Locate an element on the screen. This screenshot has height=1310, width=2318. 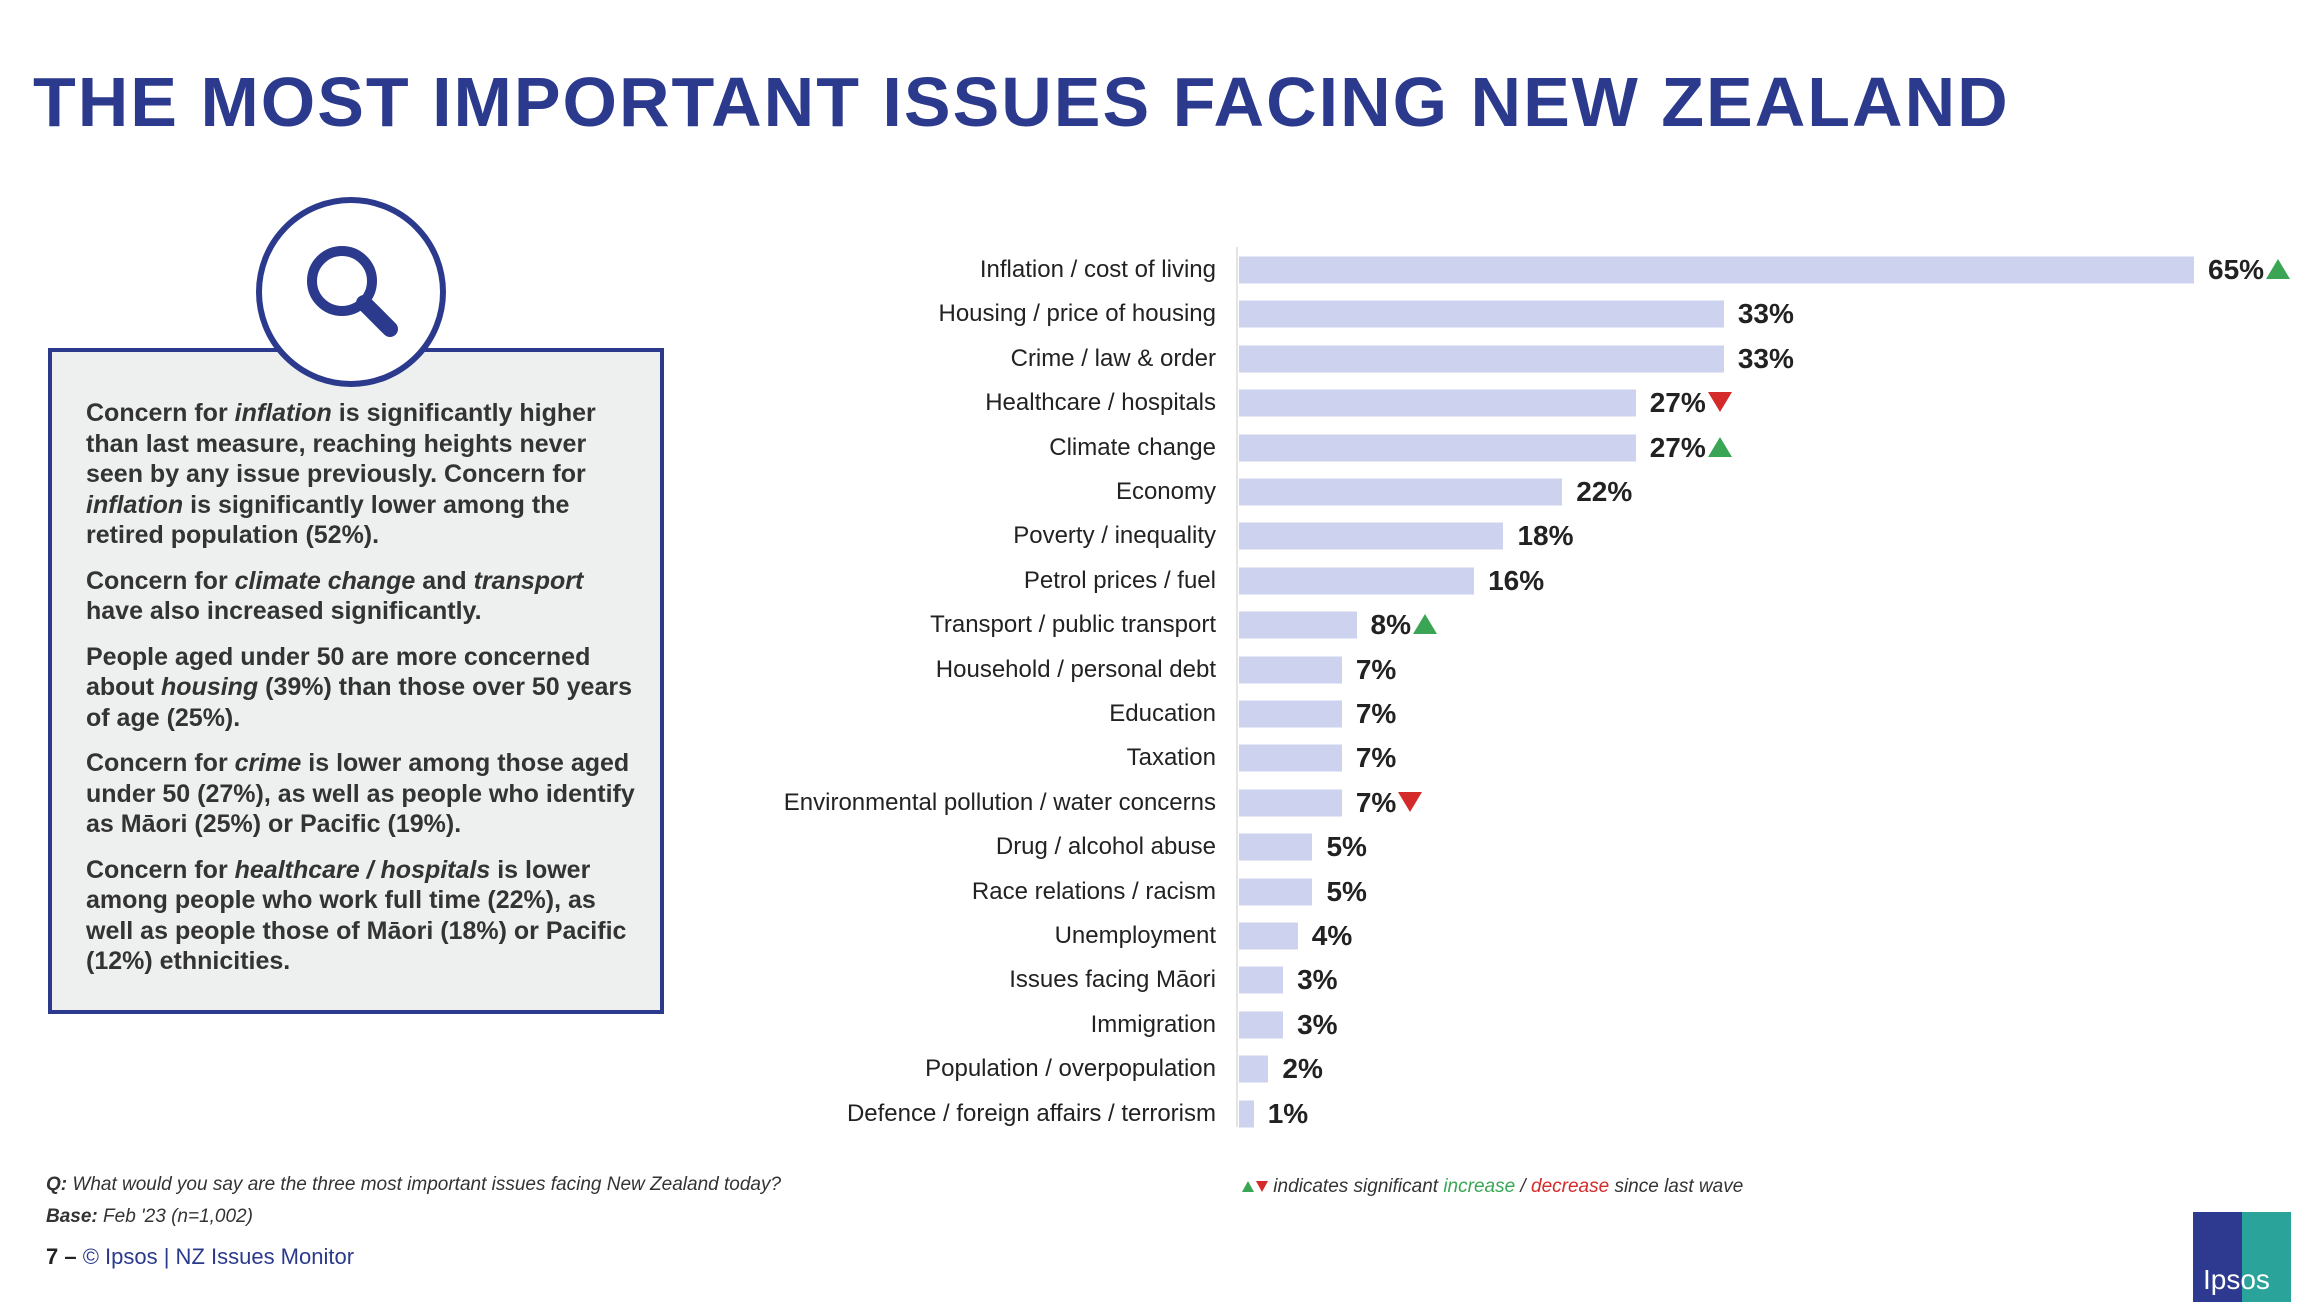
magnifier-badge is located at coordinates (351, 292).